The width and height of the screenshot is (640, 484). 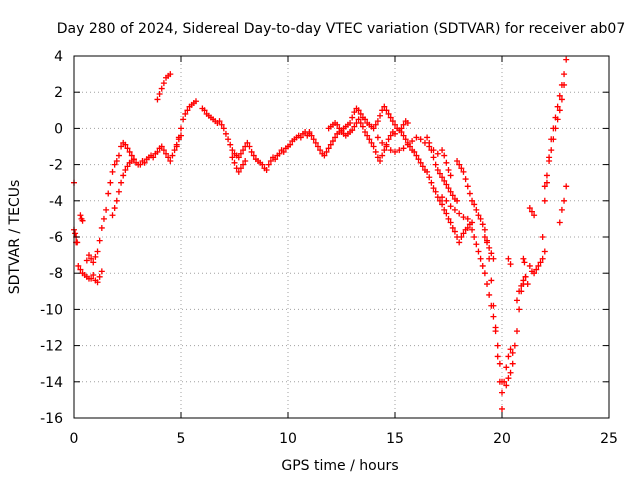 I want to click on y-tick-label: -10, so click(x=51, y=310).